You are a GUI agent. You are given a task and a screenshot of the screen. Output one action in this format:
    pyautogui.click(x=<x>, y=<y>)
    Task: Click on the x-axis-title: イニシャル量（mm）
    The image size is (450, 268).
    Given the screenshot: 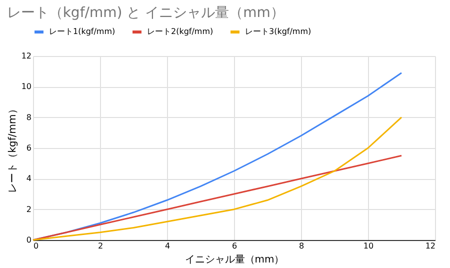 What is the action you would take?
    pyautogui.click(x=234, y=260)
    